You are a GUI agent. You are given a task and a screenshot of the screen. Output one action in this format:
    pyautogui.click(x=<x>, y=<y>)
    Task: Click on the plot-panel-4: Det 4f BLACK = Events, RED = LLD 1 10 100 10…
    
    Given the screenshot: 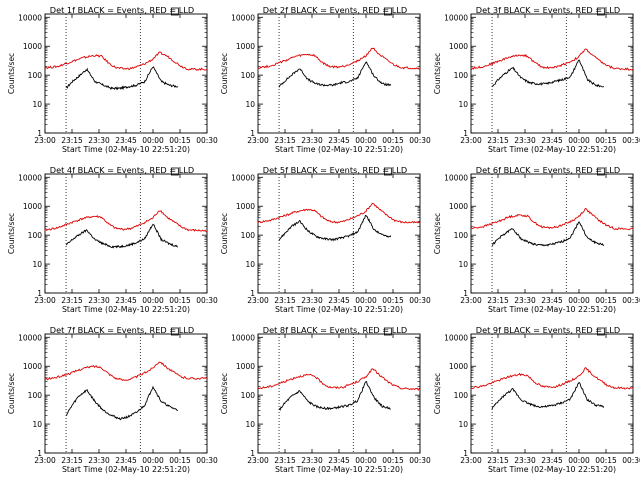 What is the action you would take?
    pyautogui.click(x=112, y=239)
    